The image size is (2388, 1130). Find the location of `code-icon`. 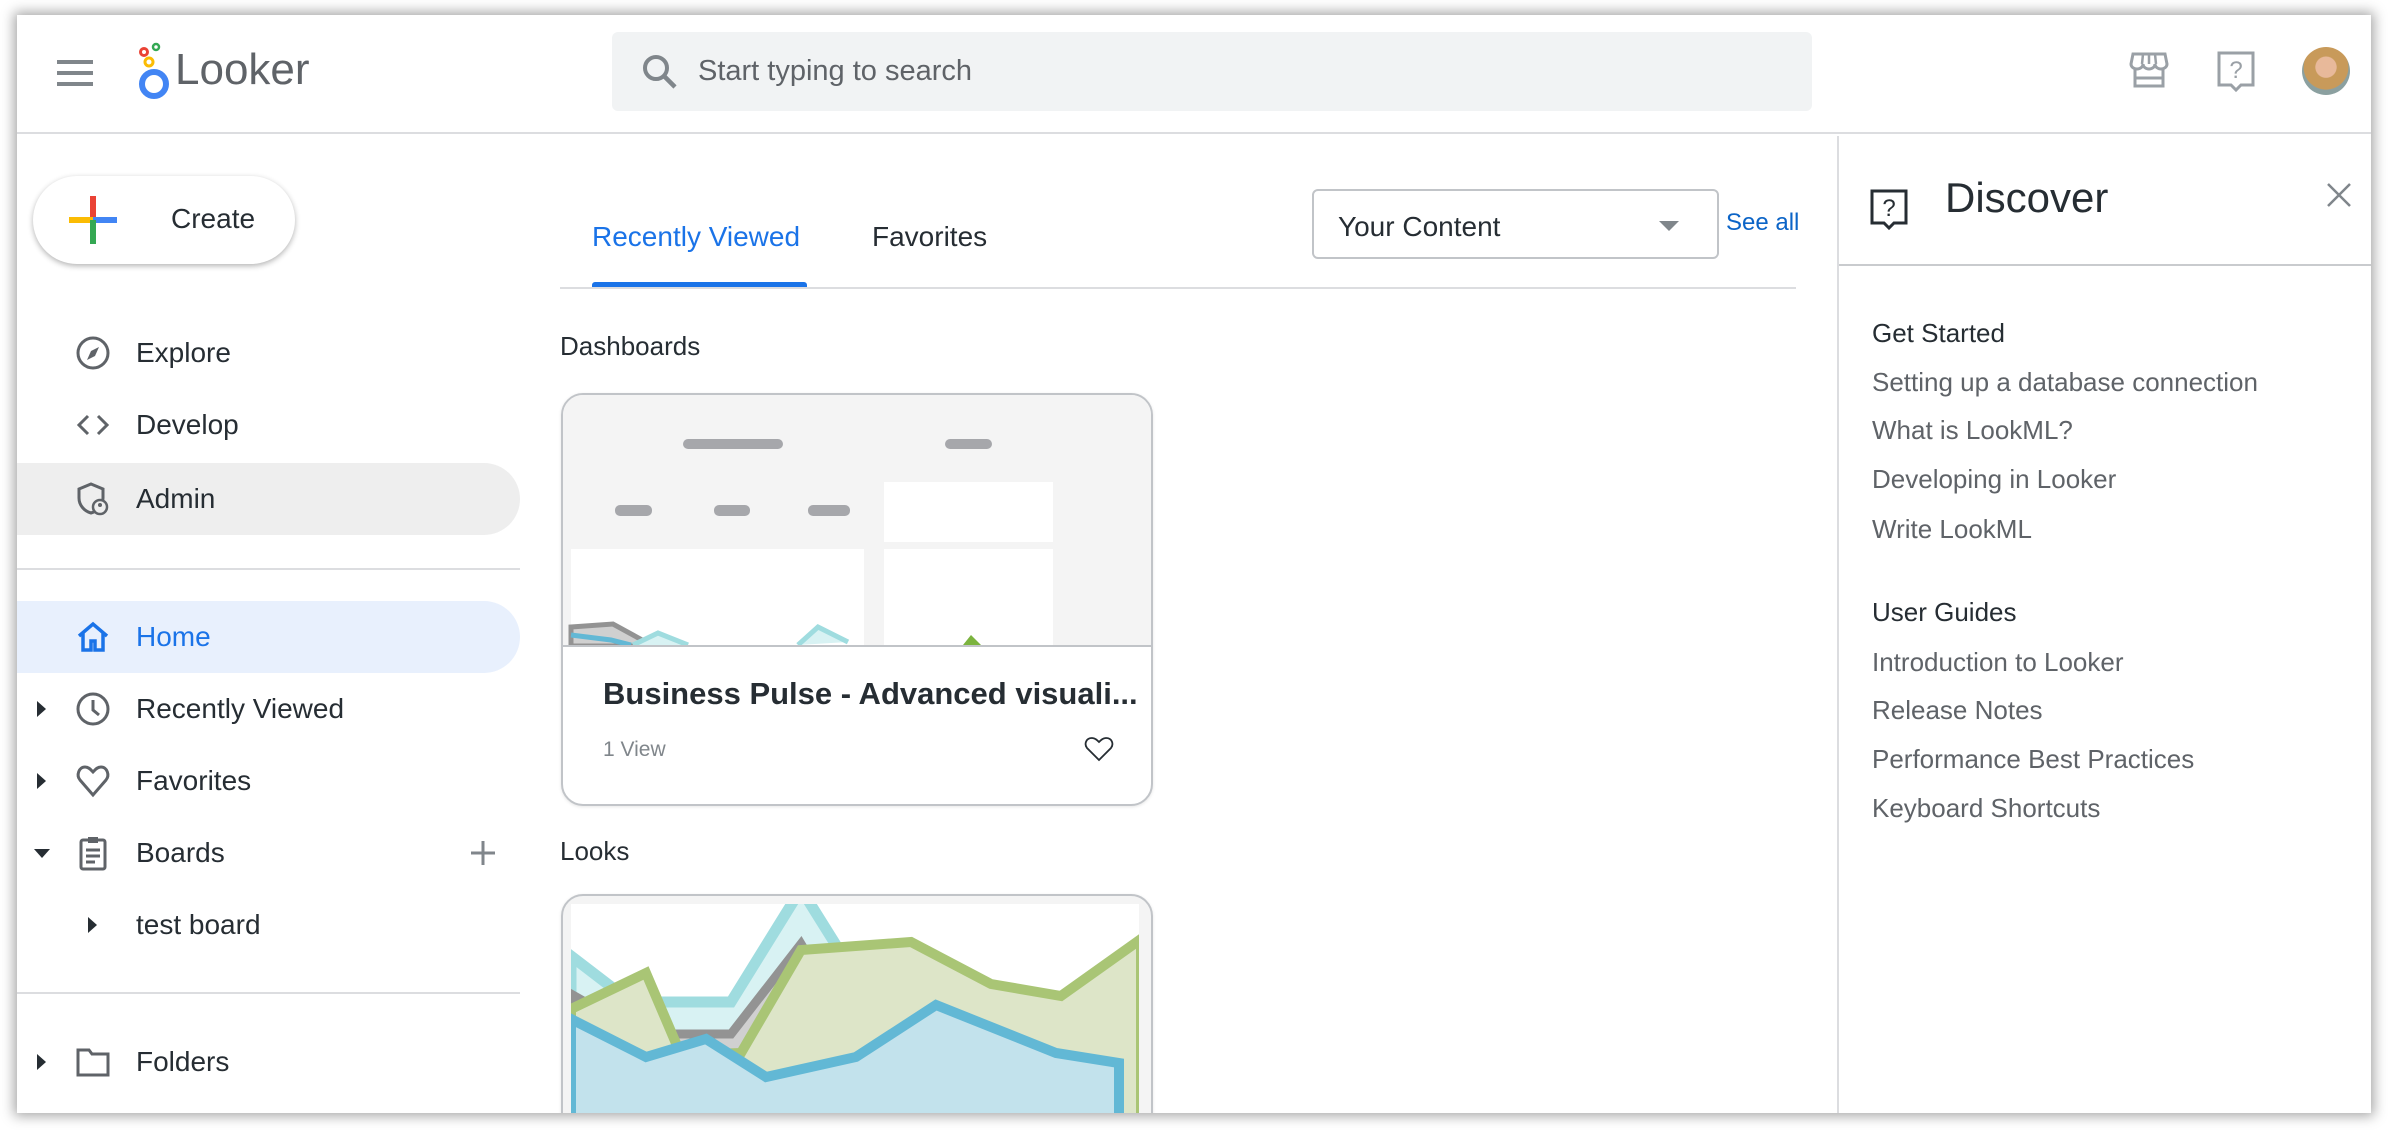

code-icon is located at coordinates (93, 425).